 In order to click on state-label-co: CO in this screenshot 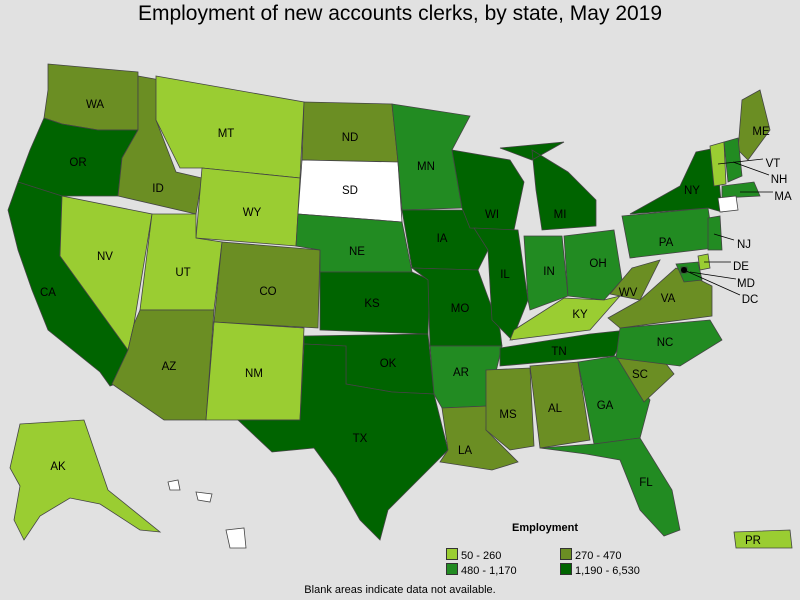, I will do `click(267, 292)`.